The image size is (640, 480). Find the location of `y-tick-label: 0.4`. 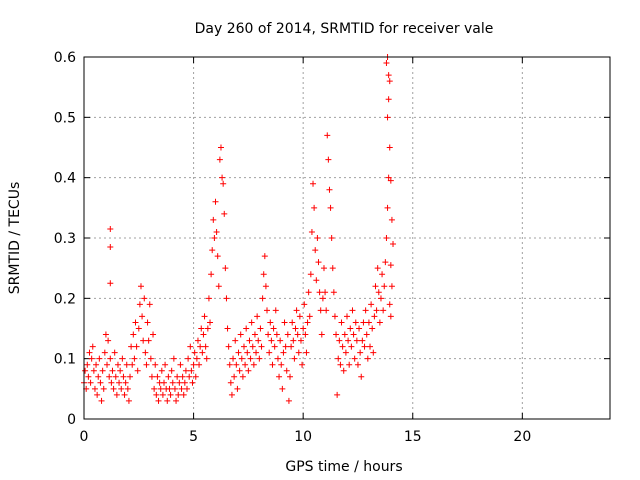

y-tick-label: 0.4 is located at coordinates (65, 179).